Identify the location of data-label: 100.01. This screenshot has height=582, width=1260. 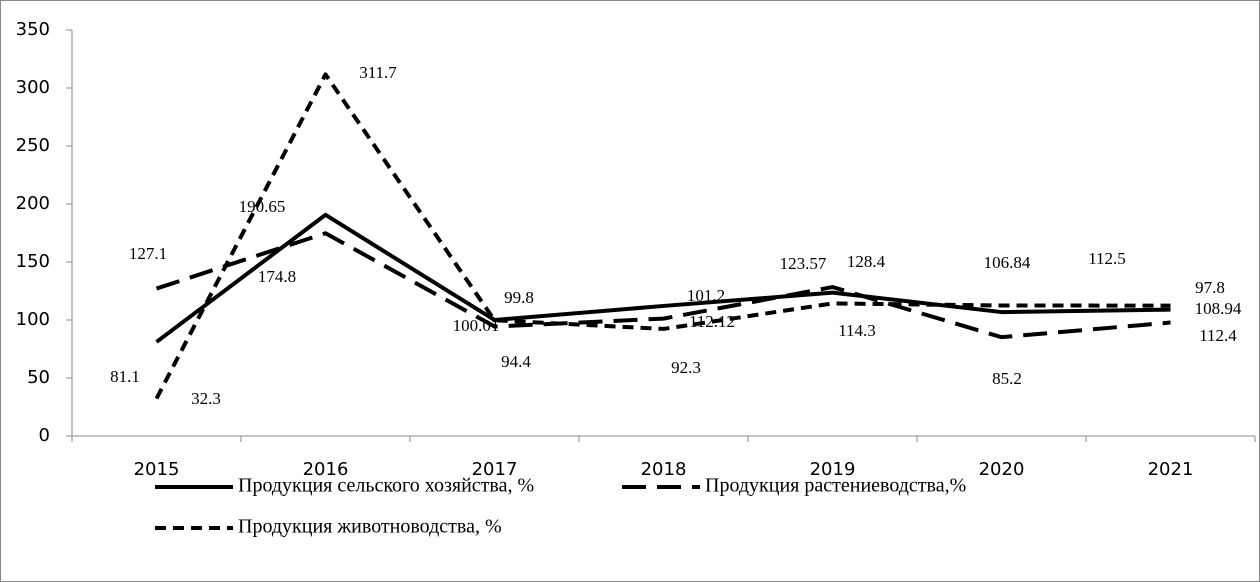
(476, 325).